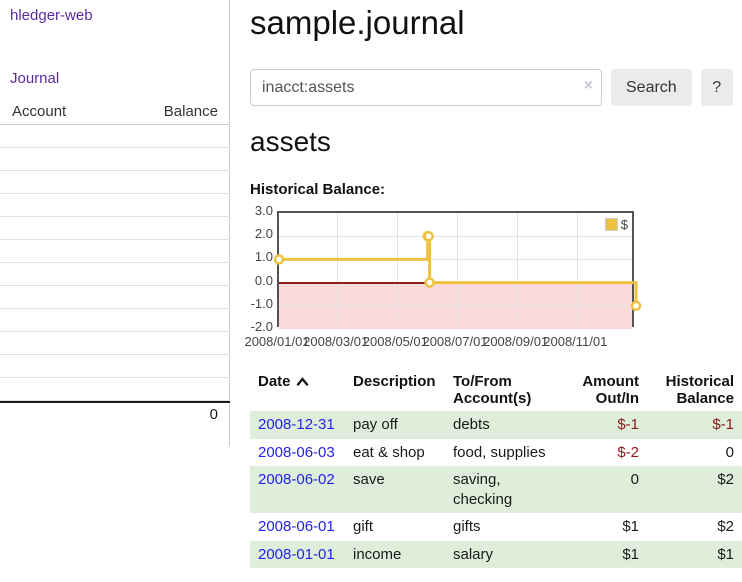 The image size is (742, 582). What do you see at coordinates (723, 424) in the screenshot?
I see `register-balance-cell: $-1` at bounding box center [723, 424].